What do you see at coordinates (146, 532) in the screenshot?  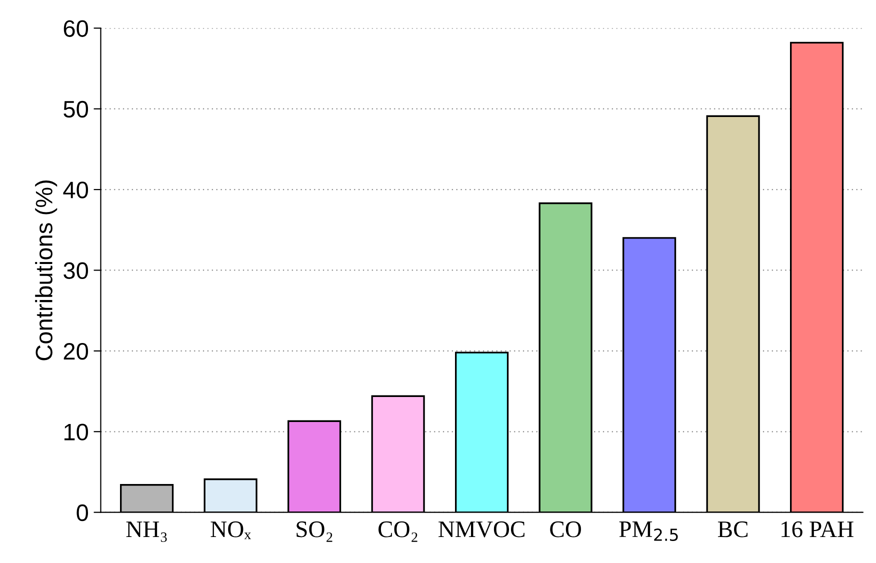 I see `x-tick-label: NH₃` at bounding box center [146, 532].